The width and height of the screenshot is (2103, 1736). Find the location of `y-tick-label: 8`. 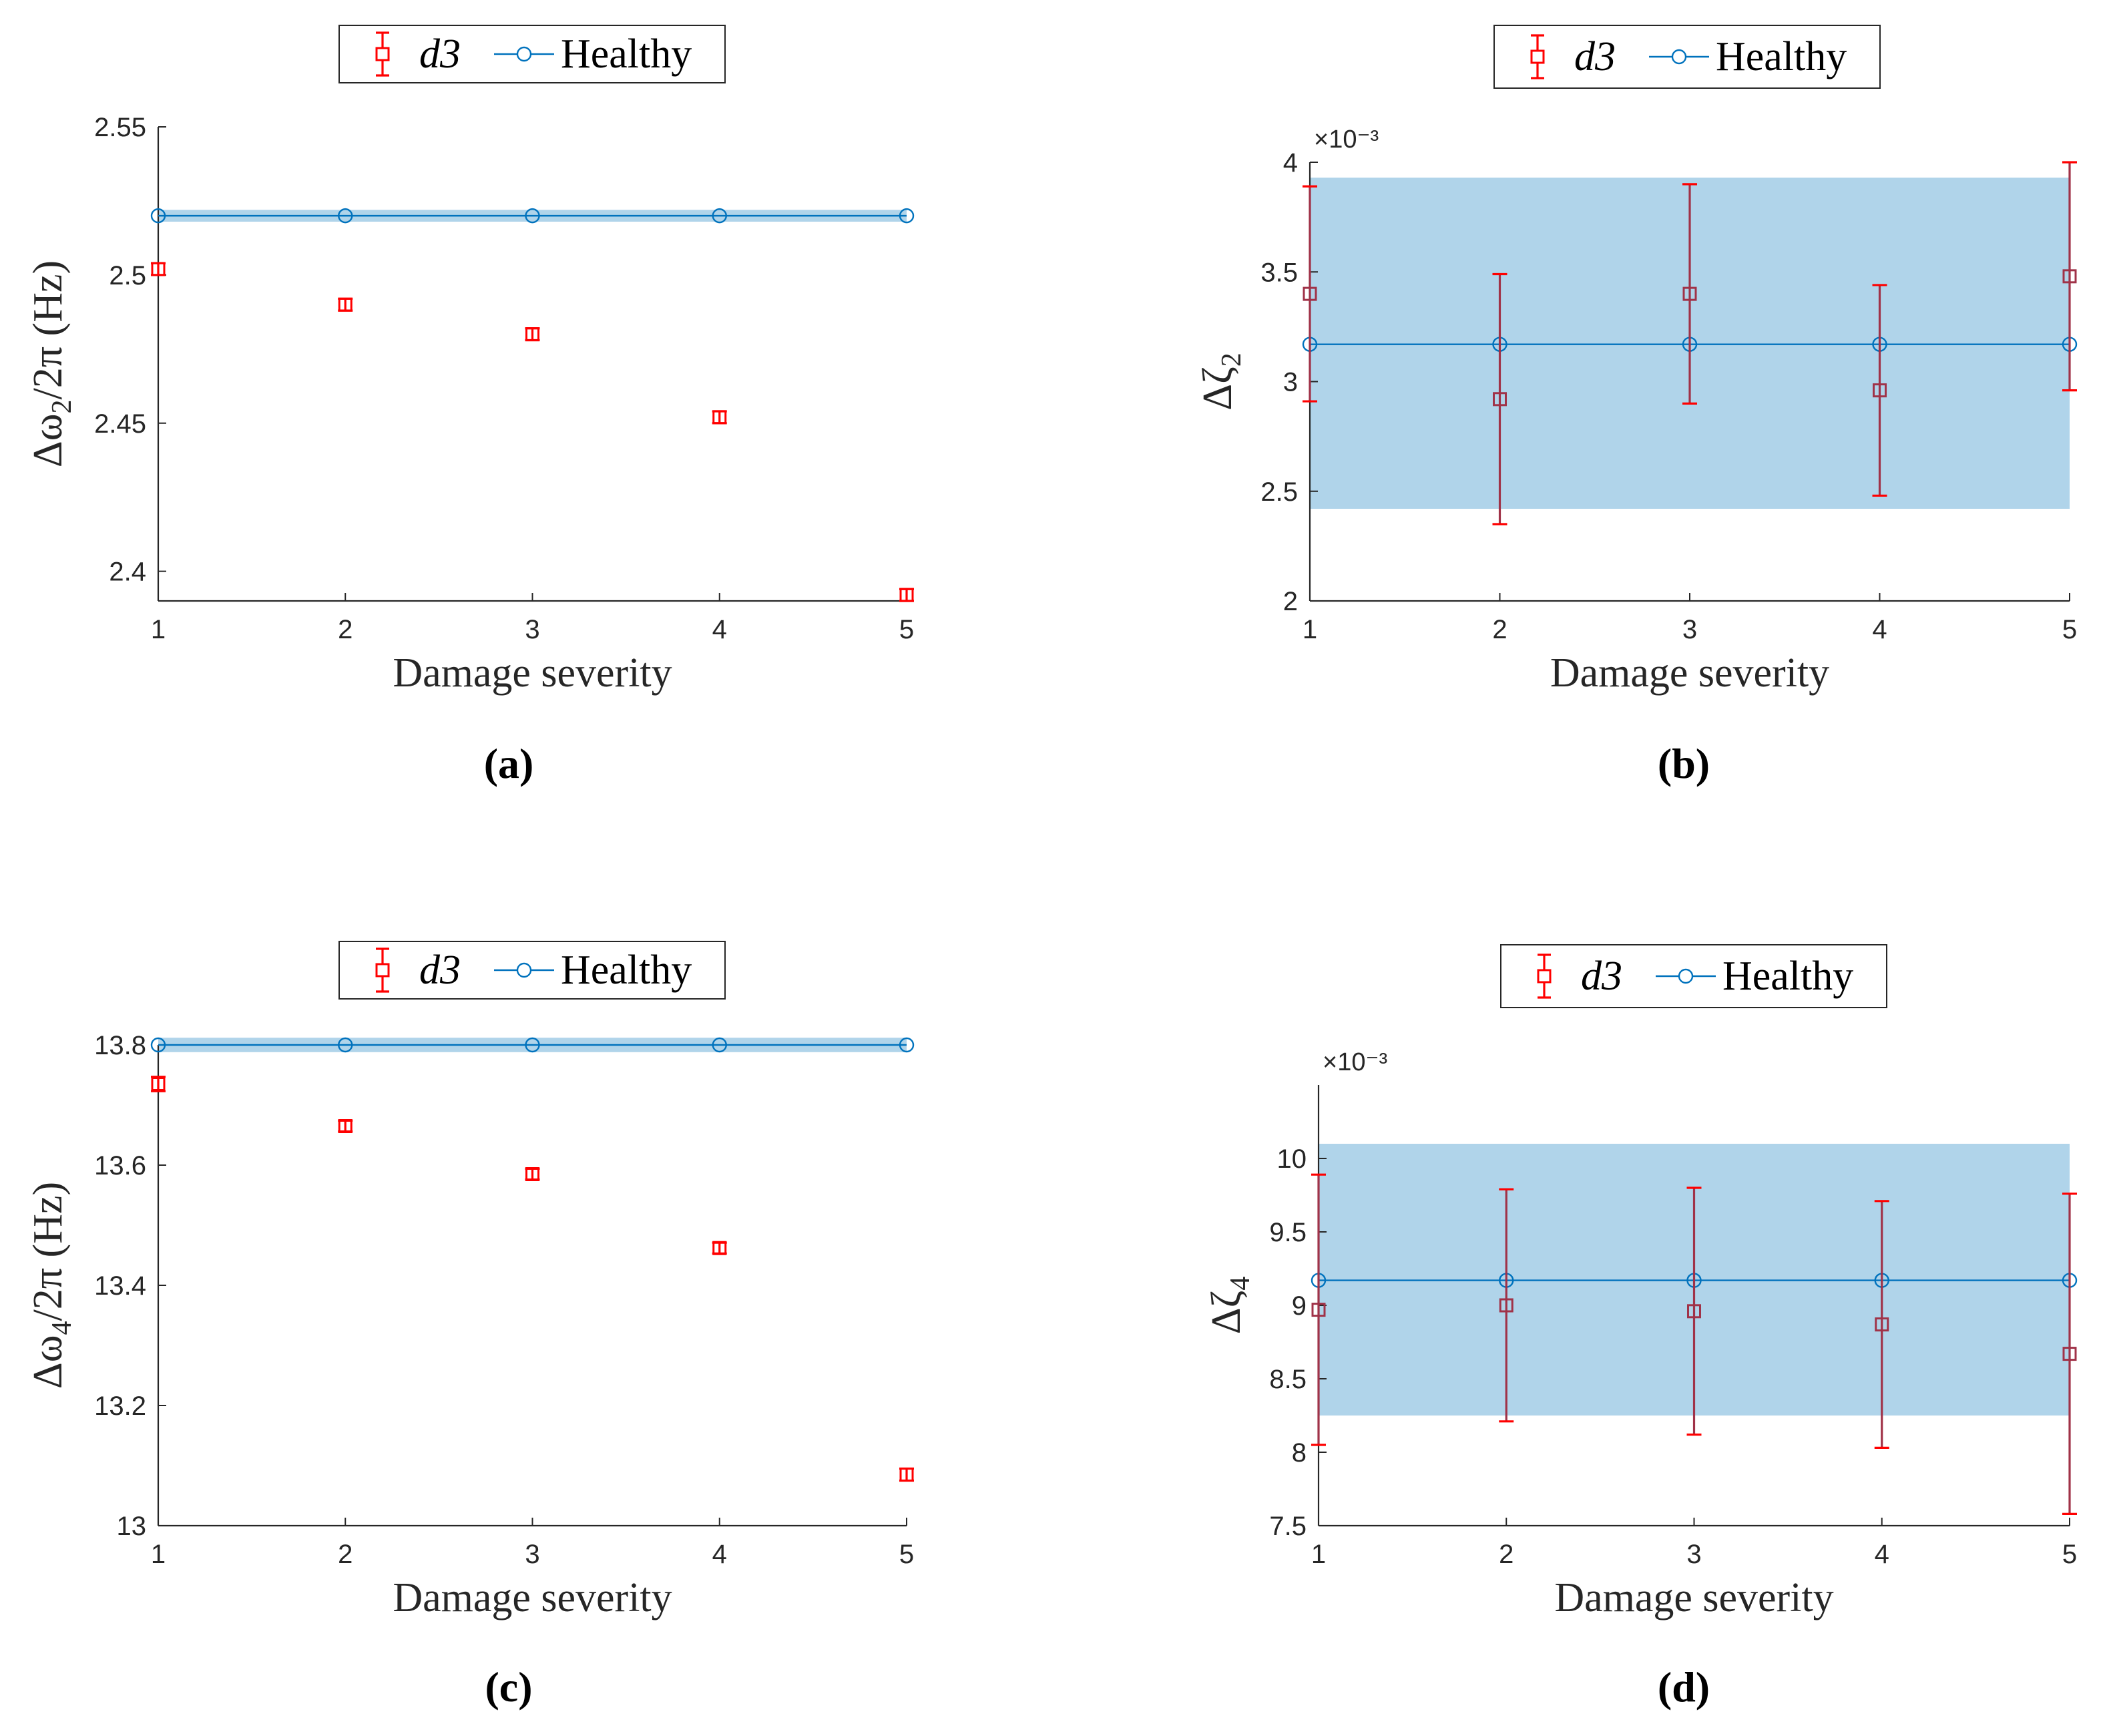

y-tick-label: 8 is located at coordinates (1299, 1453).